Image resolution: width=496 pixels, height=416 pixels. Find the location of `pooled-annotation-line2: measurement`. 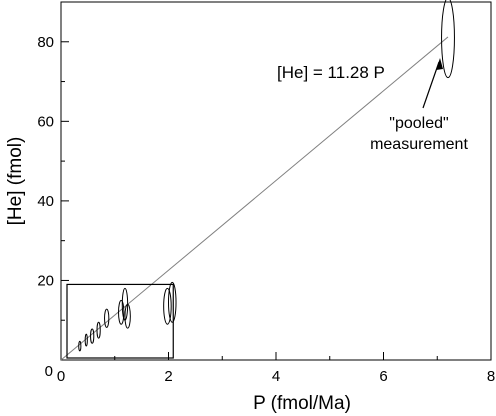

pooled-annotation-line2: measurement is located at coordinates (419, 144).